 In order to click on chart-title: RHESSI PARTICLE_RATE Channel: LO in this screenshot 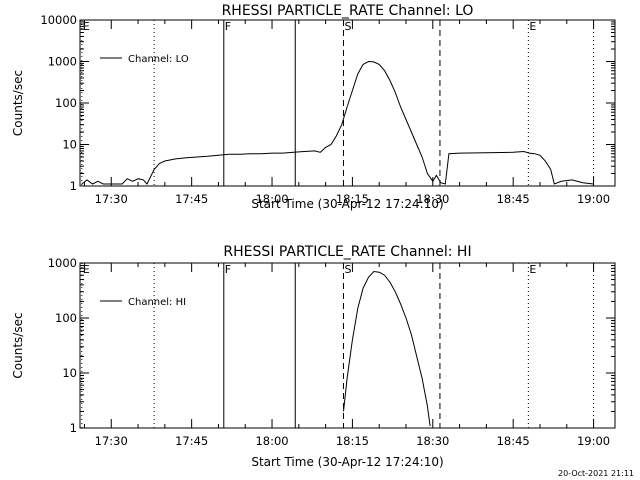, I will do `click(348, 11)`.